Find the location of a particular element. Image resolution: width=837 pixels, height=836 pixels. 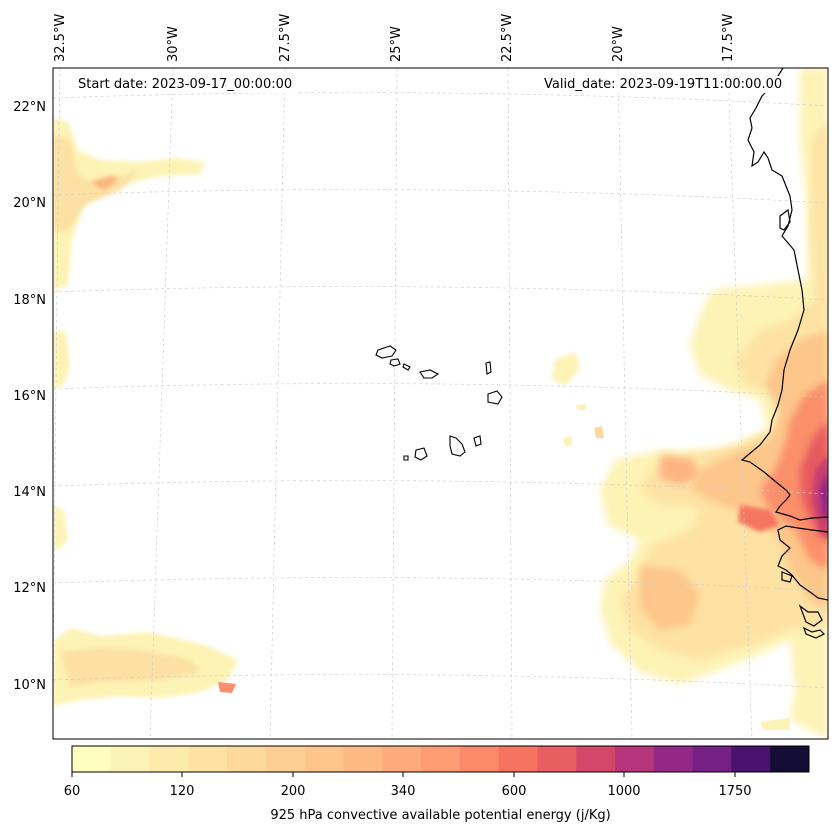

lat-label: 10°N is located at coordinates (29, 685).